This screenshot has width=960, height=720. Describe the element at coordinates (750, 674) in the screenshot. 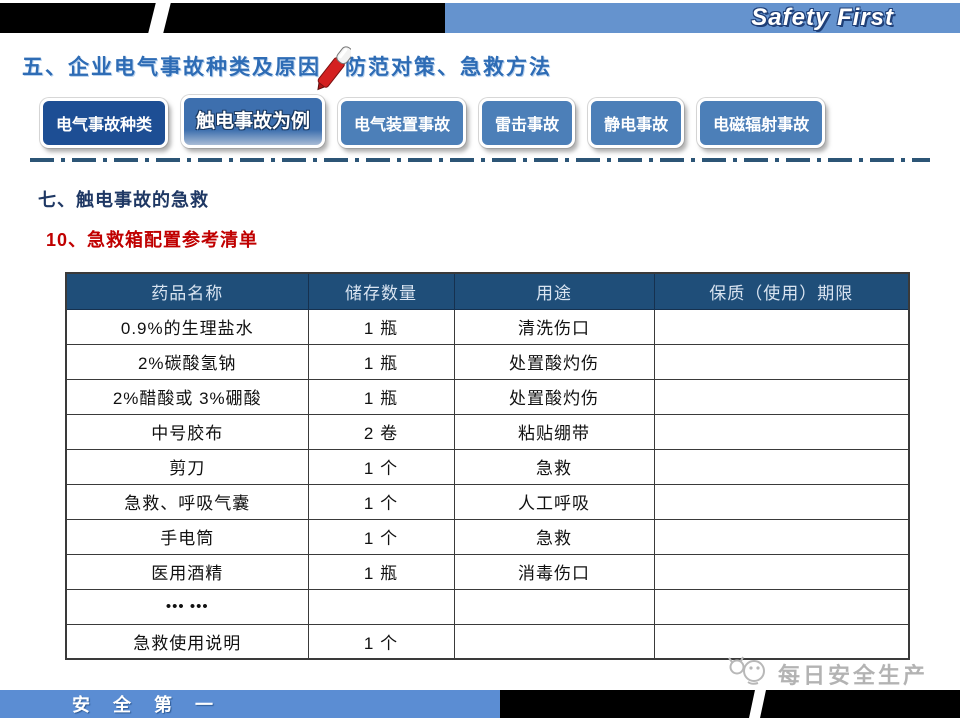

I see `chick-logo-icon` at that location.